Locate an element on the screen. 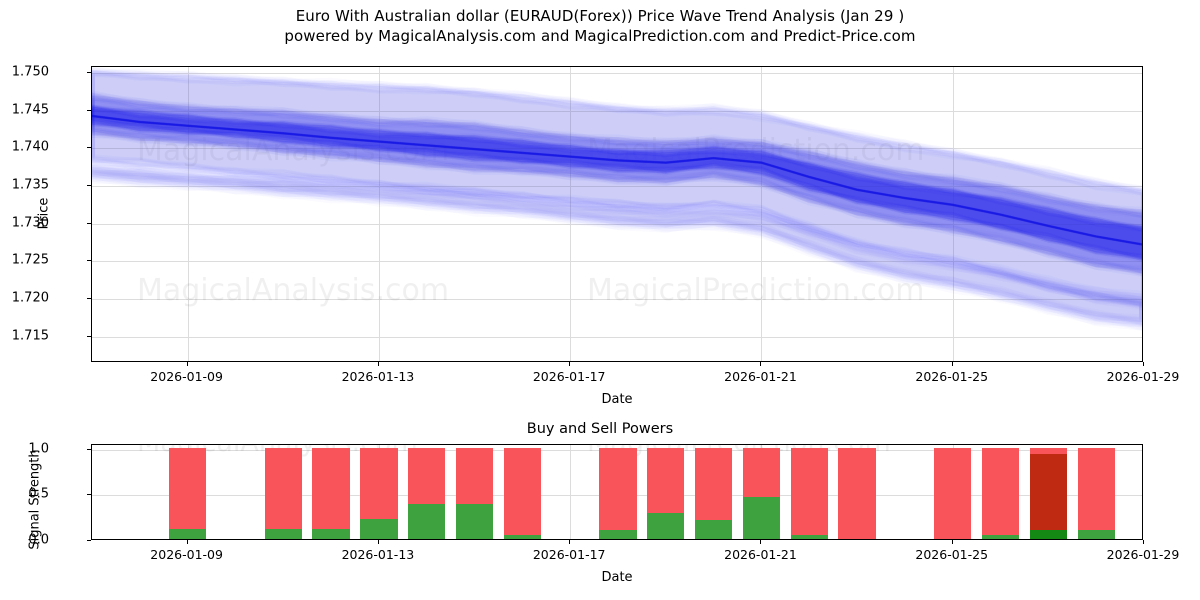 This screenshot has height=600, width=1200. price-x-tick-label: 2026-01-13 is located at coordinates (378, 376).